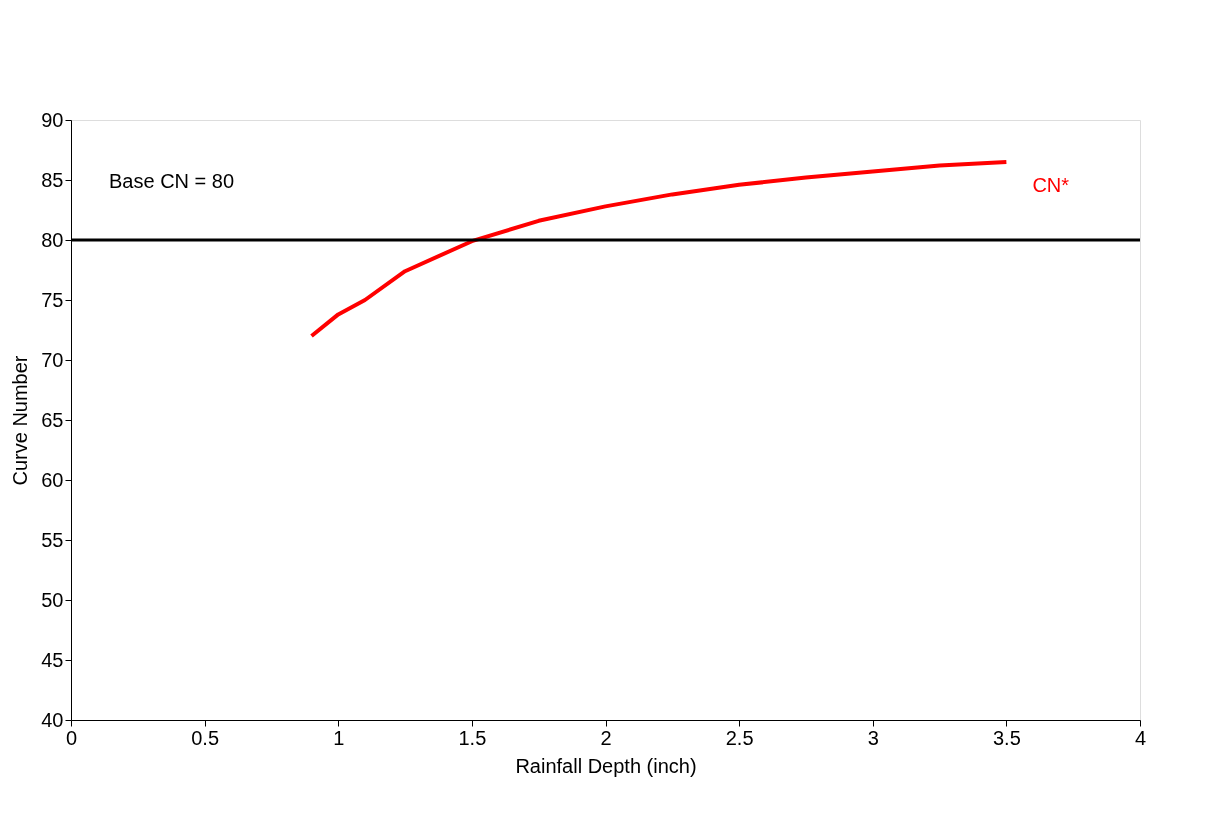 The image size is (1208, 824). I want to click on y-tick-label: 90, so click(52, 119).